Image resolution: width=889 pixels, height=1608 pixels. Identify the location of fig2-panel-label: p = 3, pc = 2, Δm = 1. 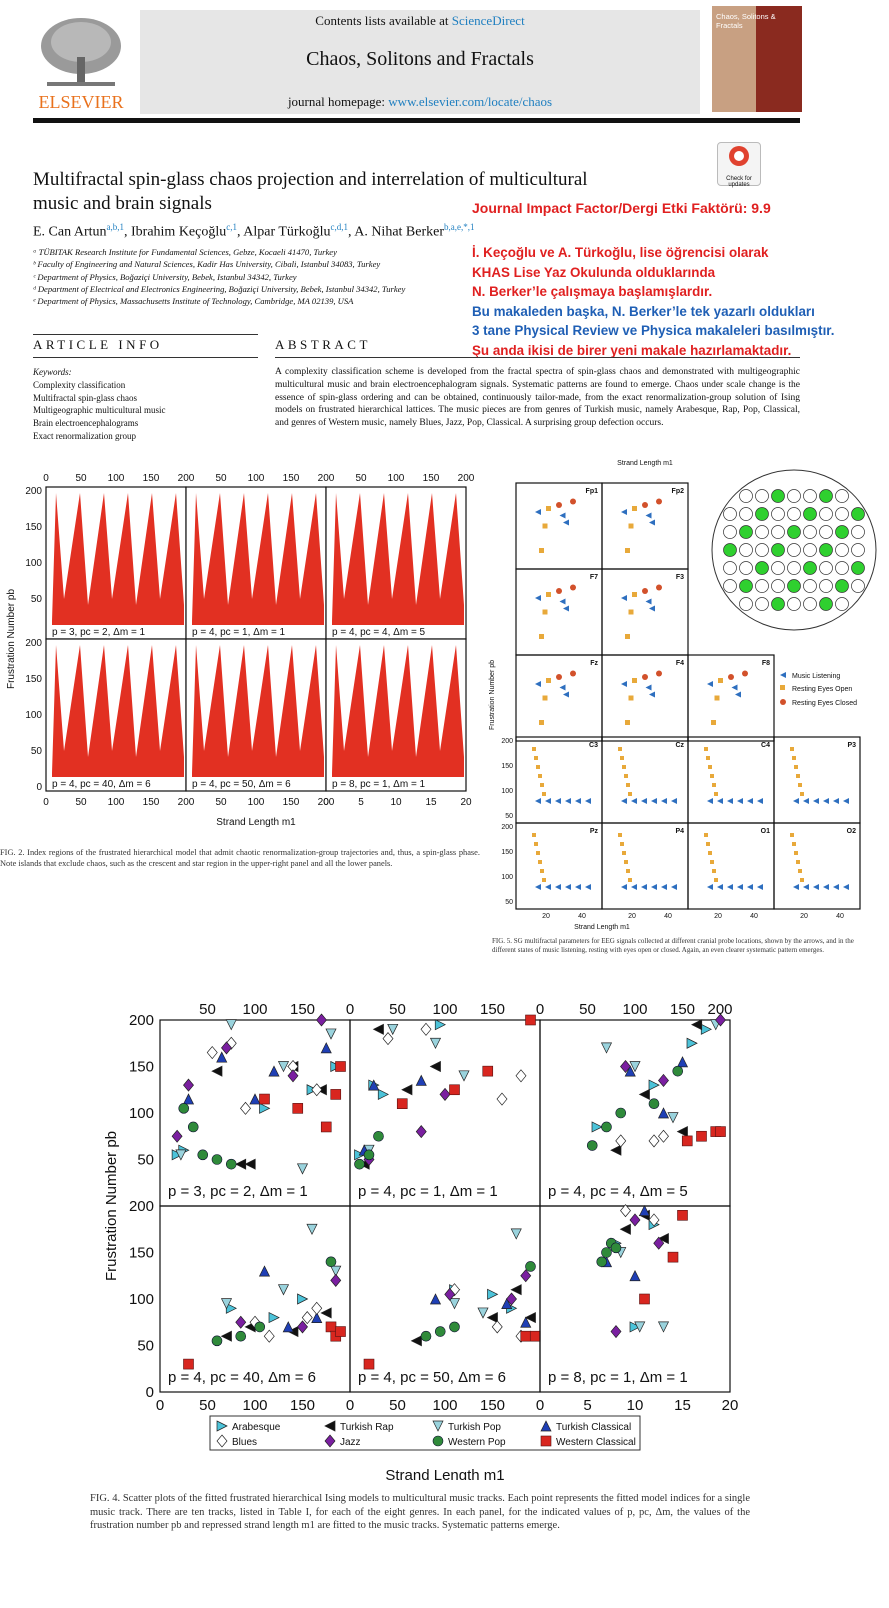
(99, 632).